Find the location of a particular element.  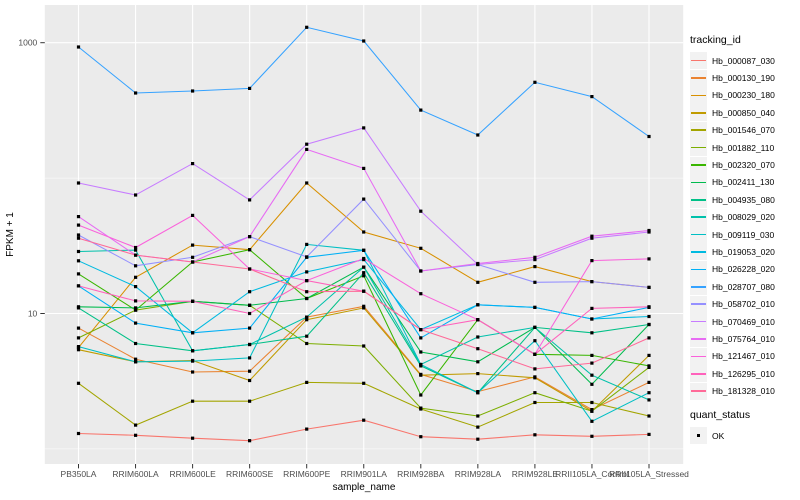

x-tick-label: RRIM928LE is located at coordinates (535, 474).